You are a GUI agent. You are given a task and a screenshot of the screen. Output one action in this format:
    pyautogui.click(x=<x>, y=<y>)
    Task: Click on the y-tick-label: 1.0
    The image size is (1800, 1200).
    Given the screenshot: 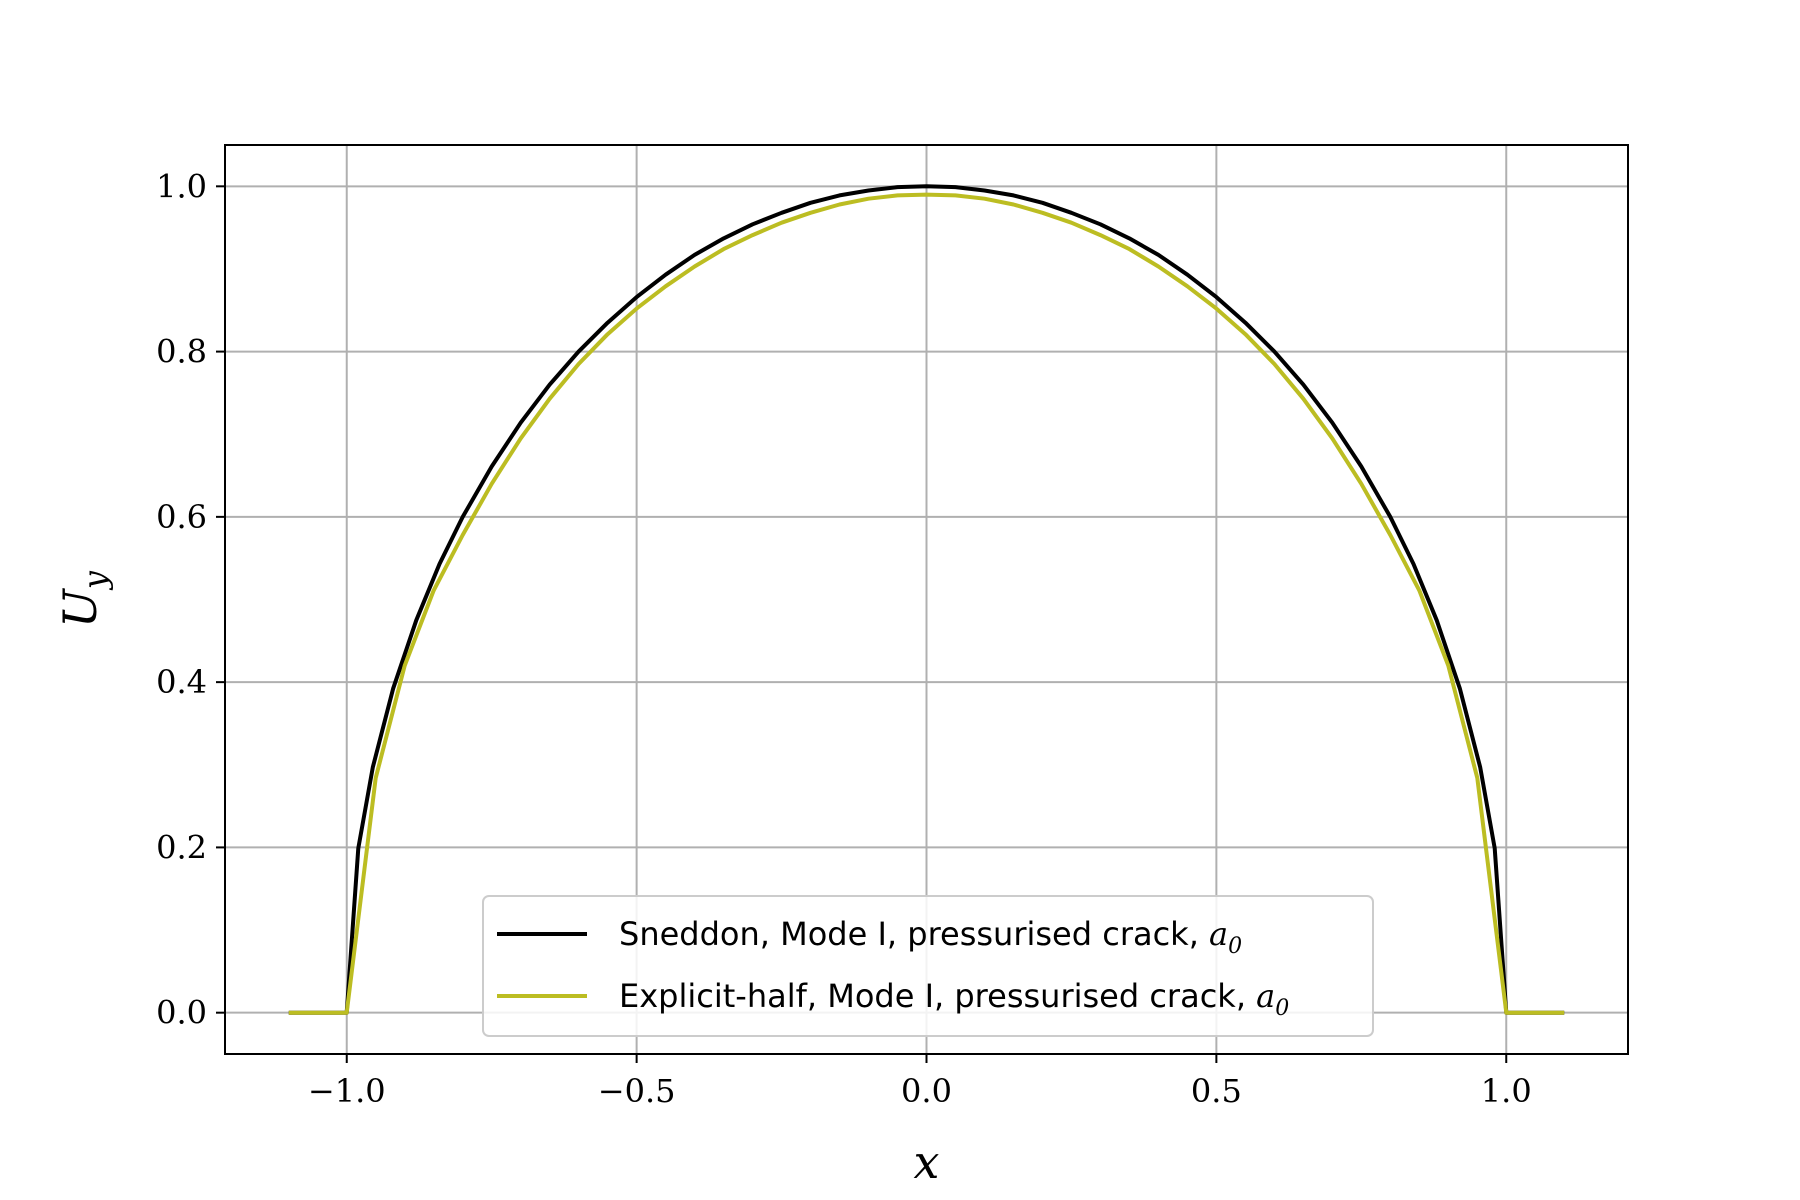 What is the action you would take?
    pyautogui.click(x=181, y=186)
    